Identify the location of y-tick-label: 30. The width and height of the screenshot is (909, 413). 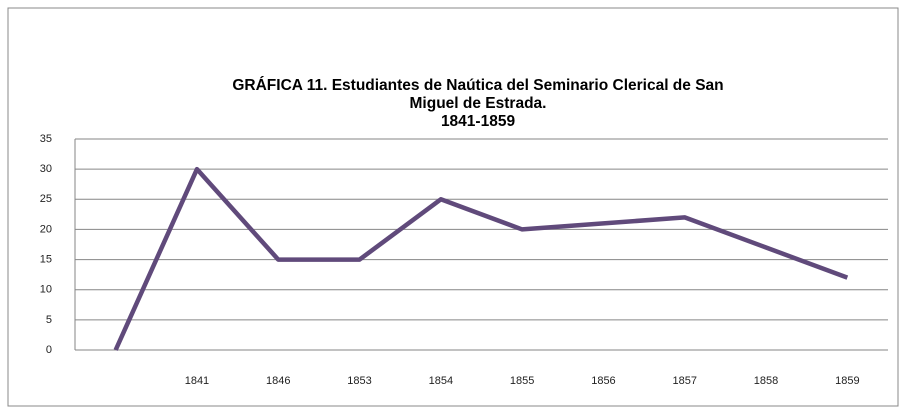
(46, 169).